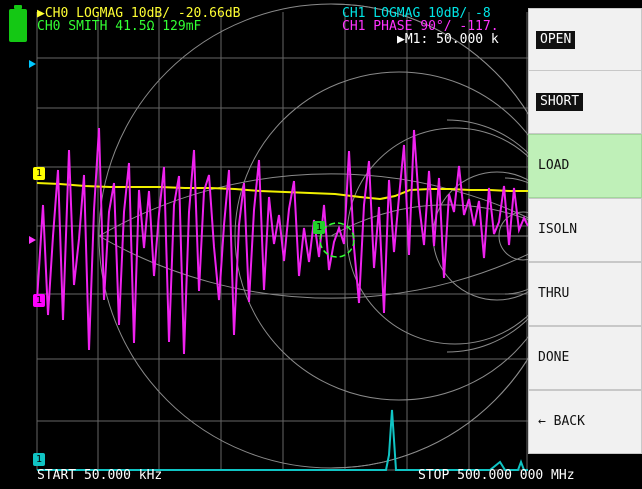  I want to click on short-button: SHORT, so click(585, 102).